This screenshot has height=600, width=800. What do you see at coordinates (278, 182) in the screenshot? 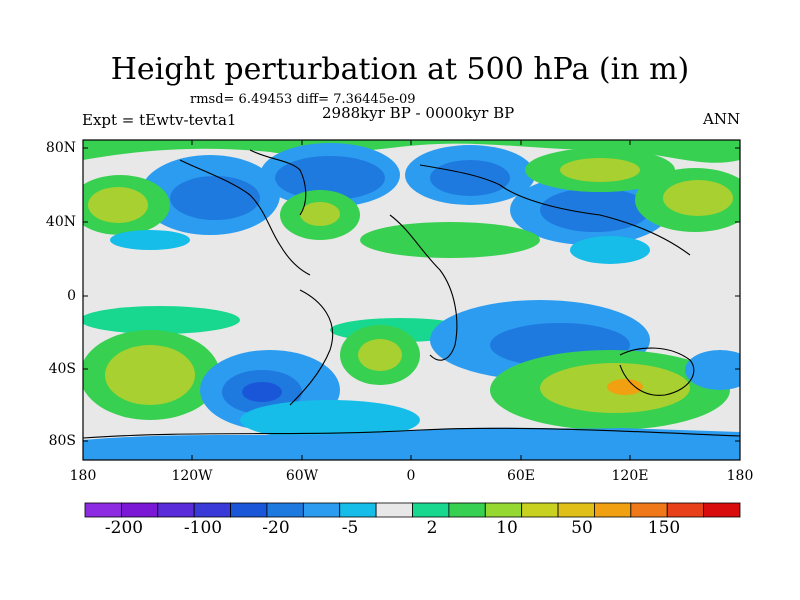
I see `coast-greenland` at bounding box center [278, 182].